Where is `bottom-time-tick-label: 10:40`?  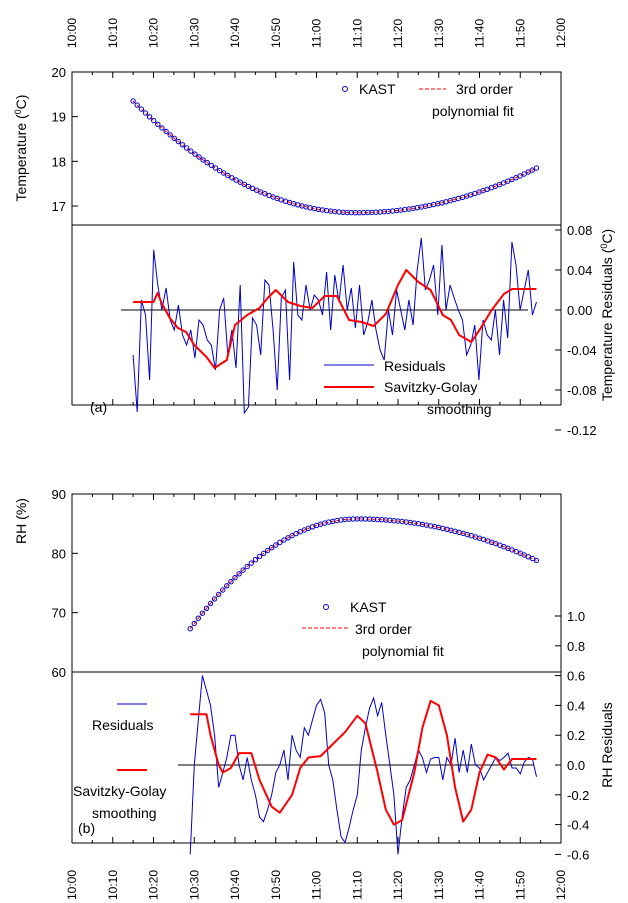
bottom-time-tick-label: 10:40 is located at coordinates (235, 885).